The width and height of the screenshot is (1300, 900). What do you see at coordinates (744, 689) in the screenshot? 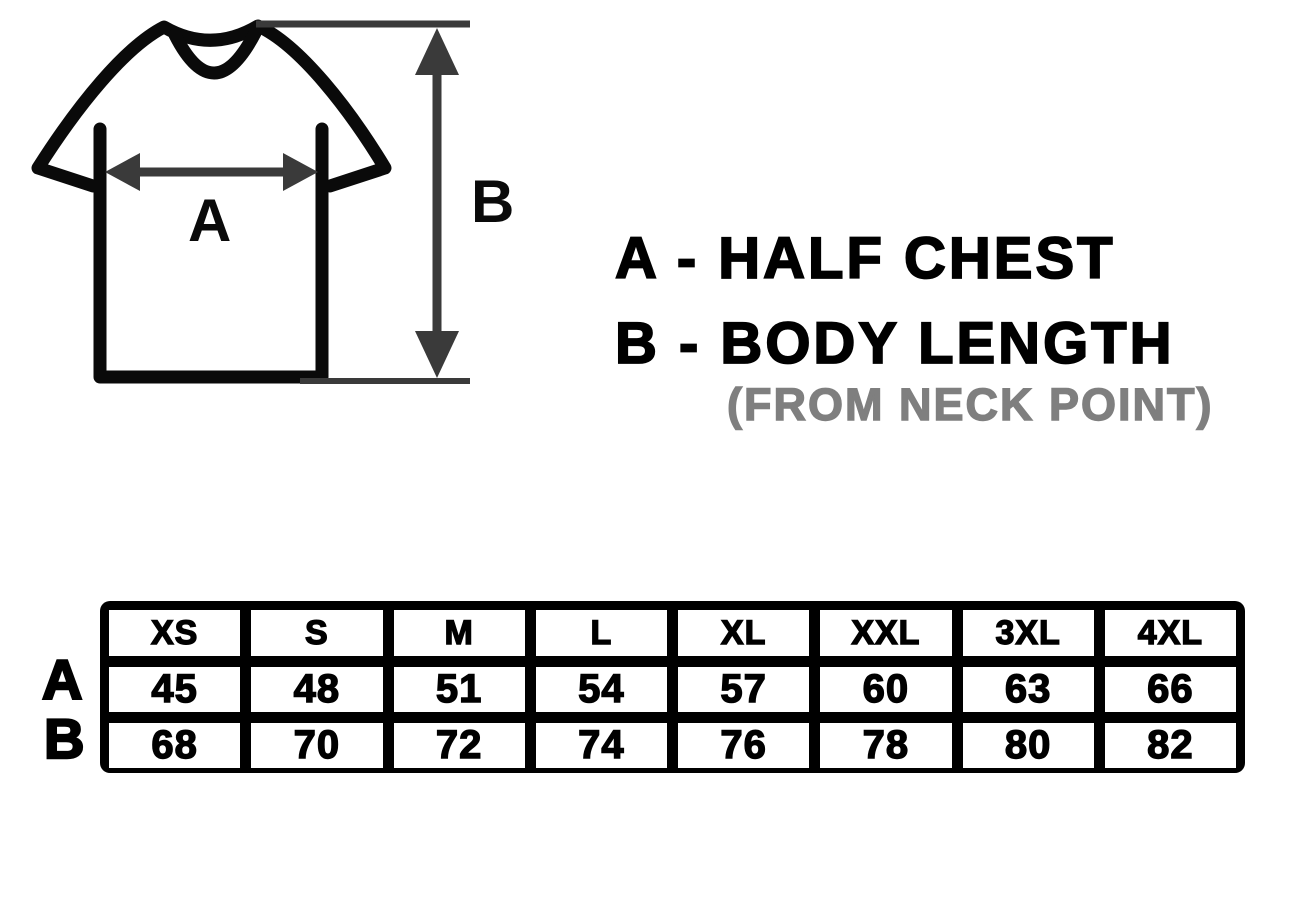
I see `half-chest-xl: 57` at bounding box center [744, 689].